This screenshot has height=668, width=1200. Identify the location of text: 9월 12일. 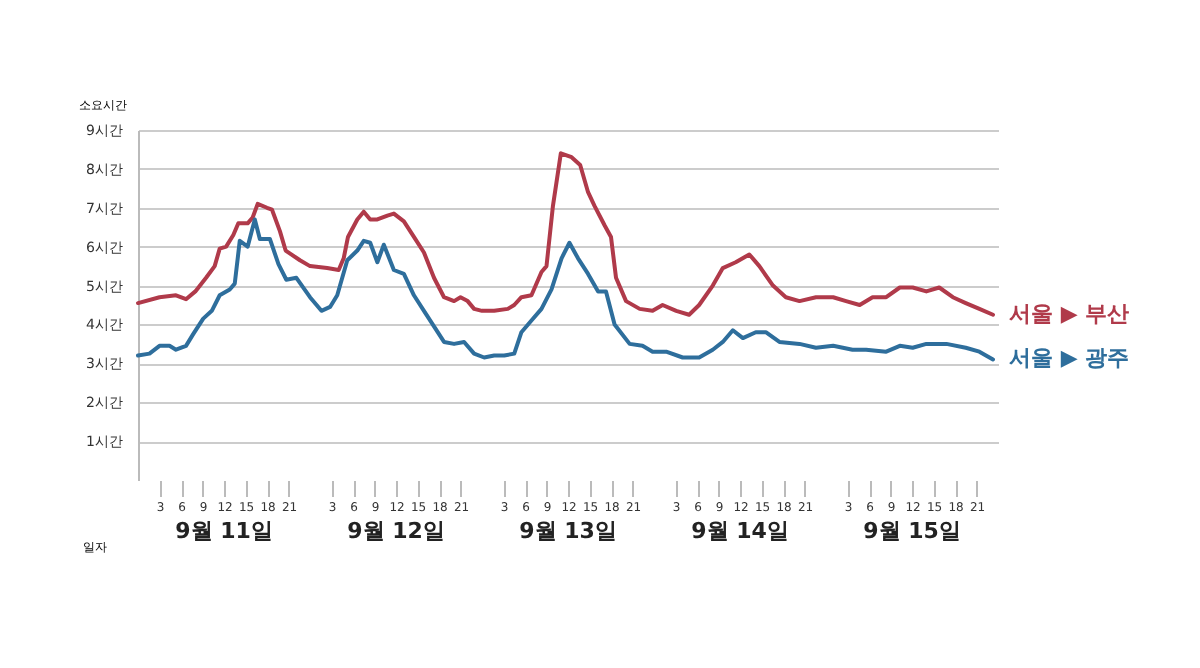
(396, 531).